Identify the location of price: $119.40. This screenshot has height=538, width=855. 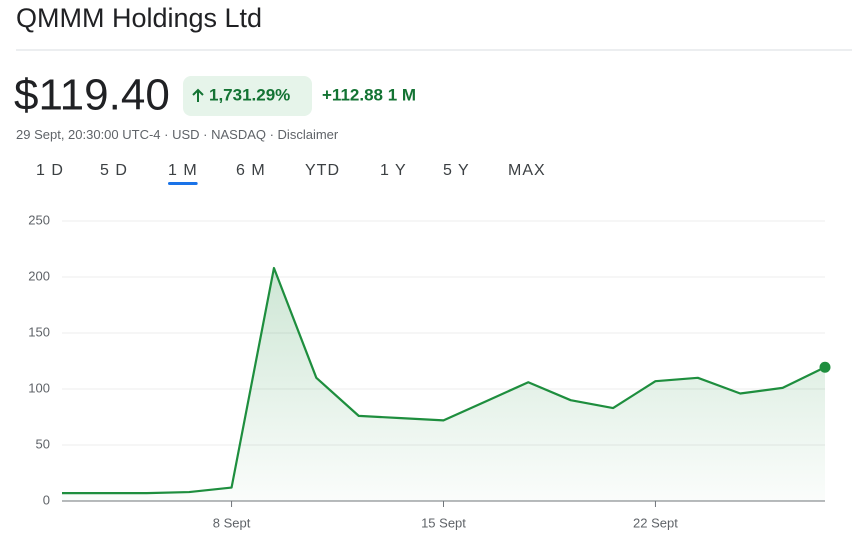
(92, 95).